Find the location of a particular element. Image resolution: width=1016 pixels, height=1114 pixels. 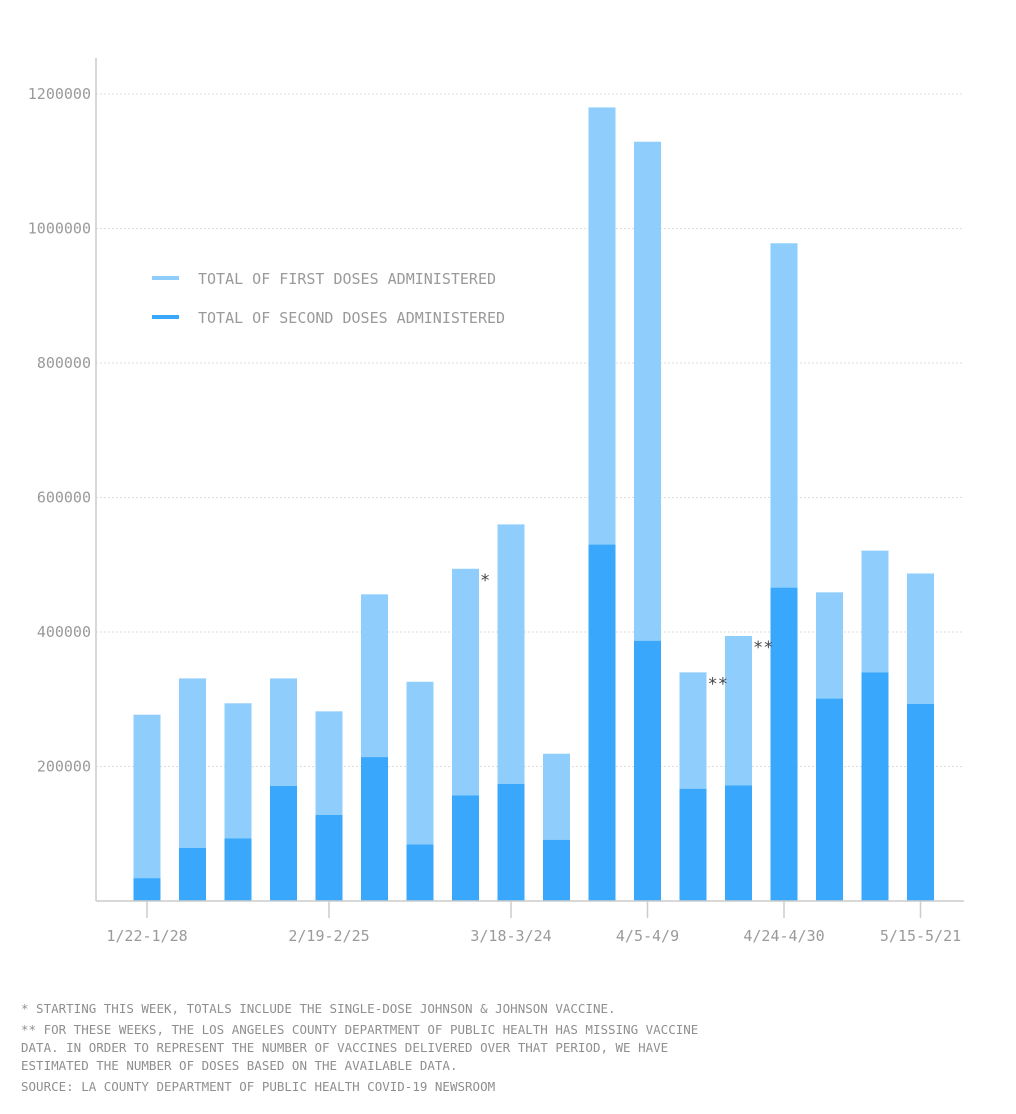

y-tick-label: 1200000 is located at coordinates (59, 94).